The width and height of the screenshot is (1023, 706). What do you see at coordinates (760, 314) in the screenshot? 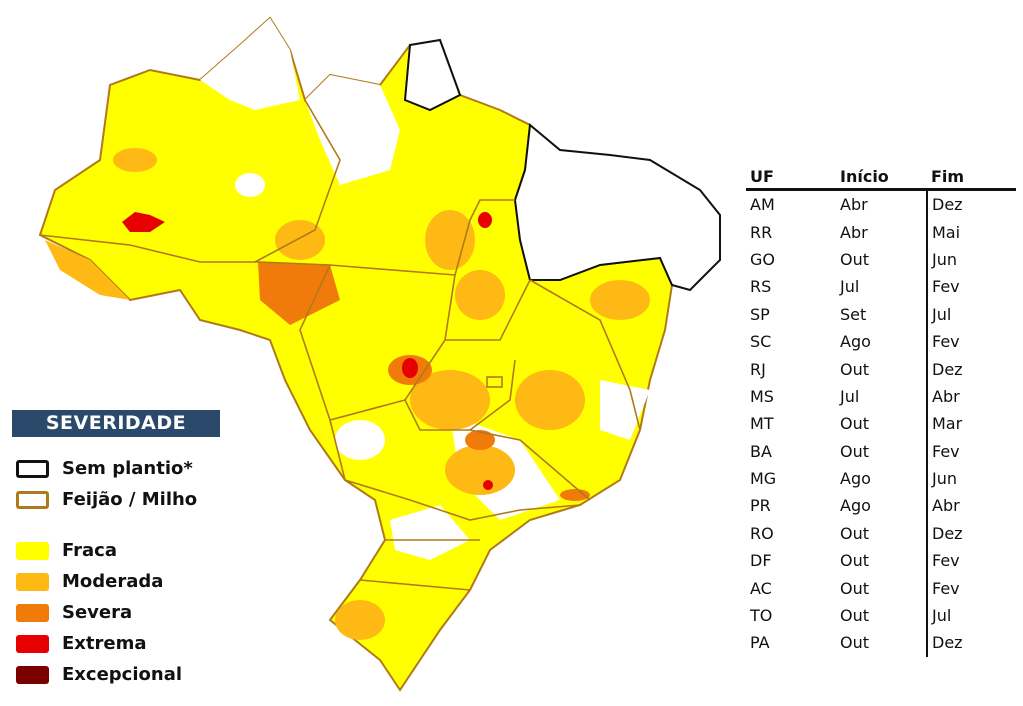
I see `cell-uf: SP` at bounding box center [760, 314].